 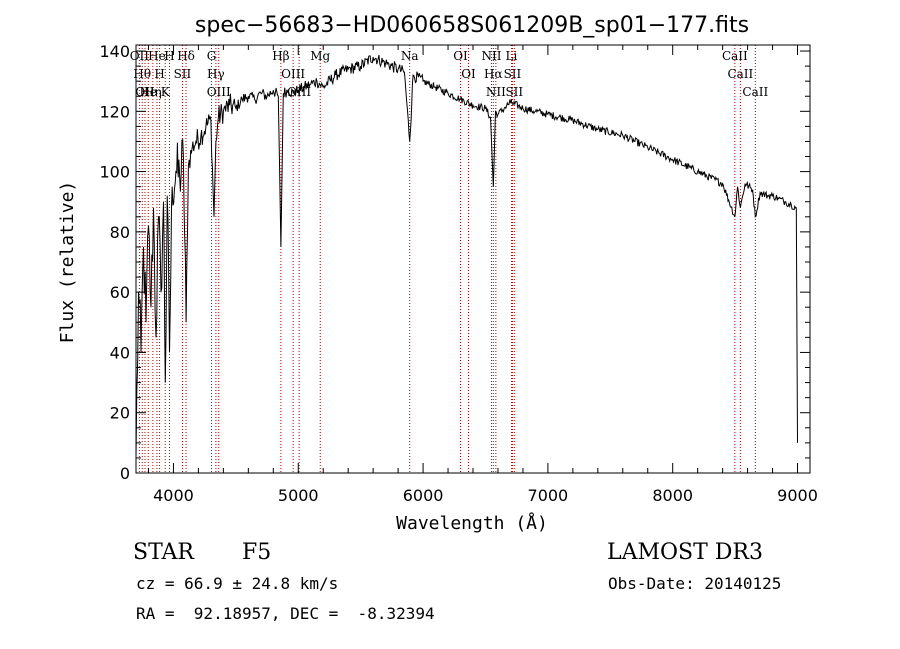 What do you see at coordinates (212, 56) in the screenshot?
I see `spectral-line-label: G` at bounding box center [212, 56].